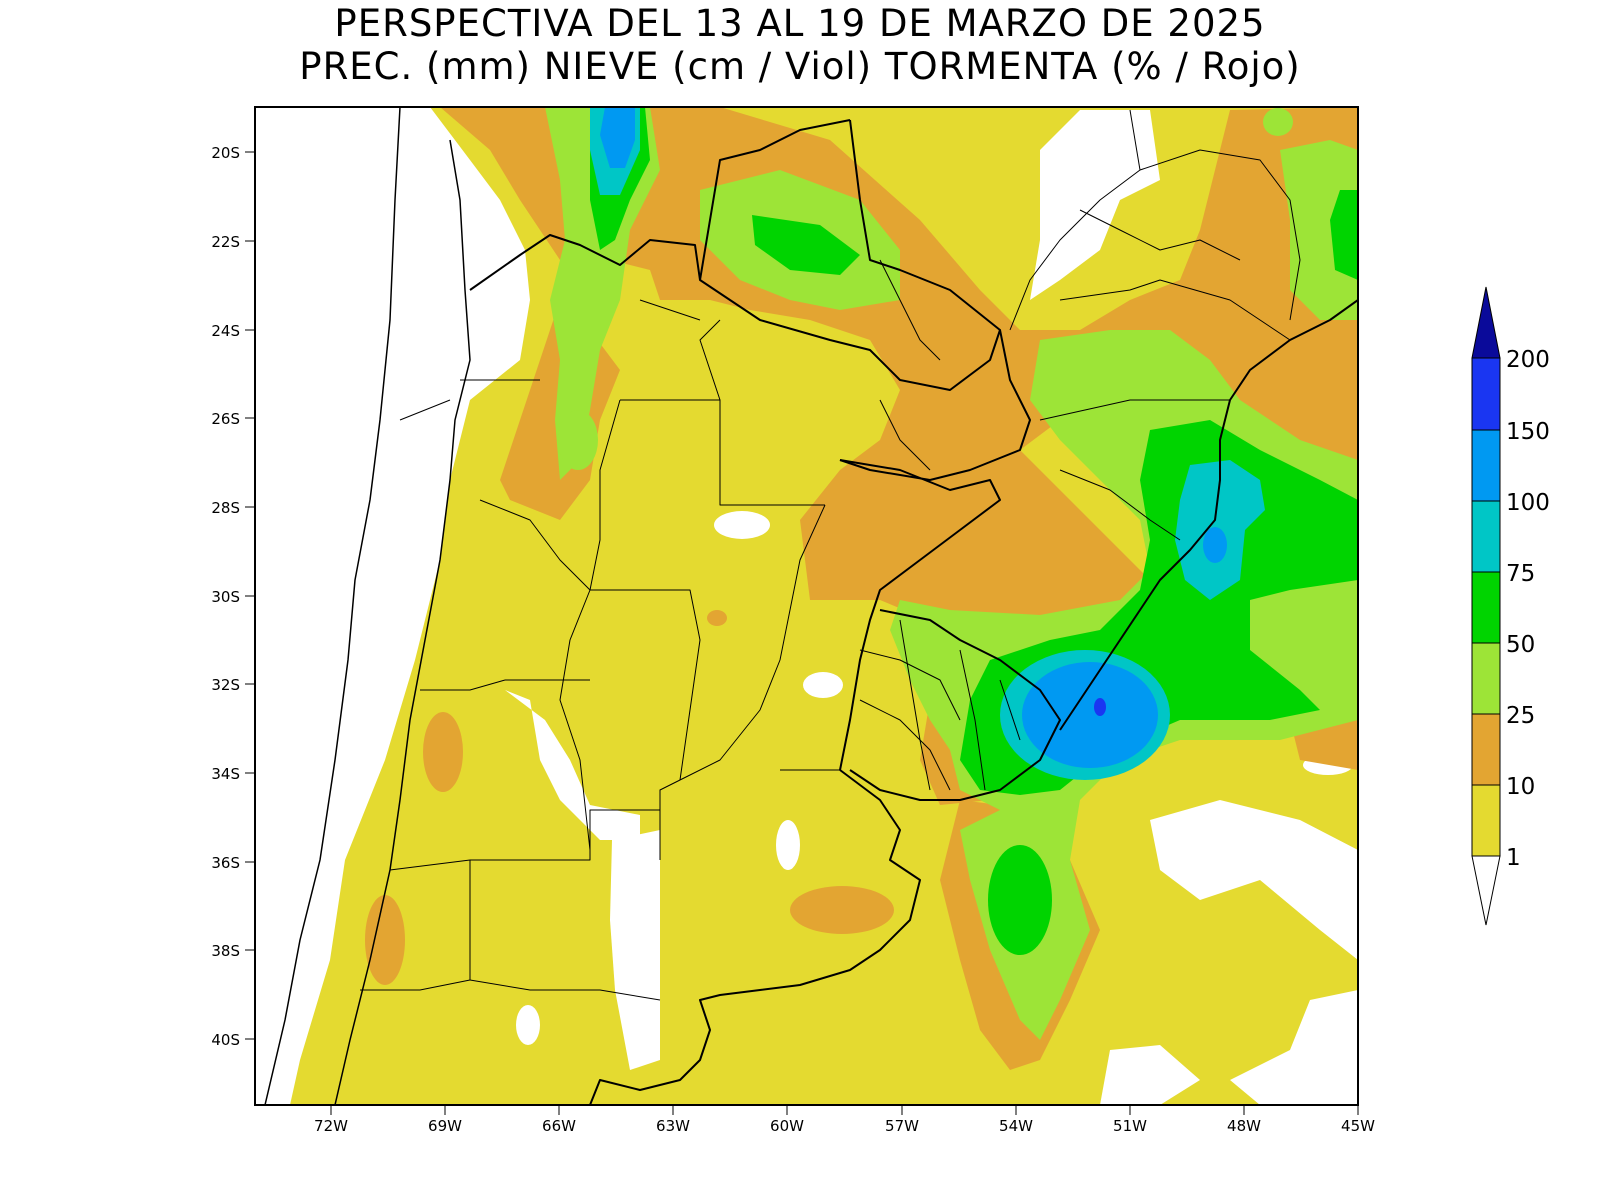 The height and width of the screenshot is (1200, 1600). Describe the element at coordinates (673, 1126) in the screenshot. I see `lon-label: 63W` at that location.